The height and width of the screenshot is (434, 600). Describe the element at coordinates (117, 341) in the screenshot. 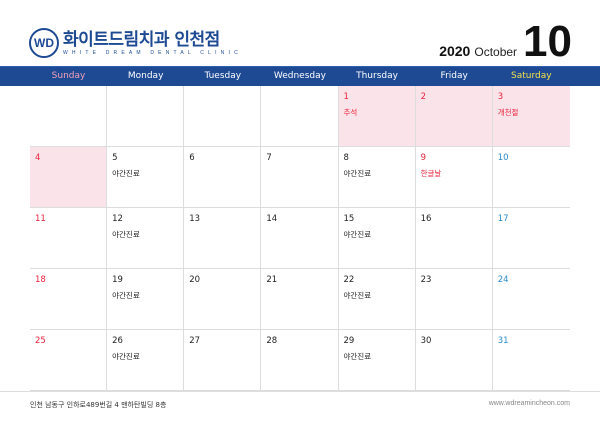

I see `day-number: 26` at that location.